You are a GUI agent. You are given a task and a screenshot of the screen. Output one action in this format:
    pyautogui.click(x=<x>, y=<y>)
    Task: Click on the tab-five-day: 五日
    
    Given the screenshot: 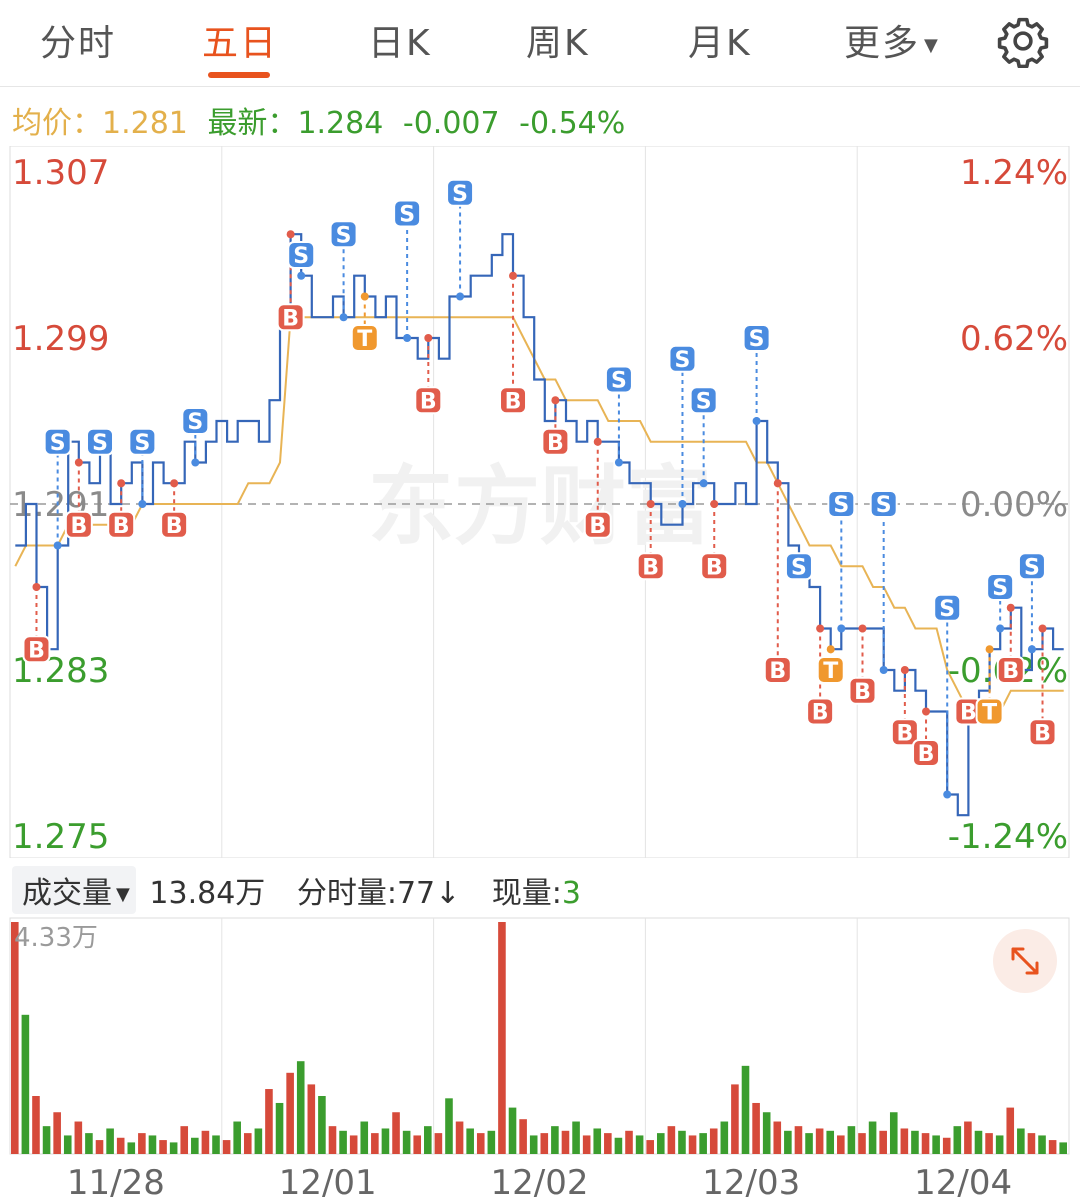 What is the action you would take?
    pyautogui.click(x=240, y=43)
    